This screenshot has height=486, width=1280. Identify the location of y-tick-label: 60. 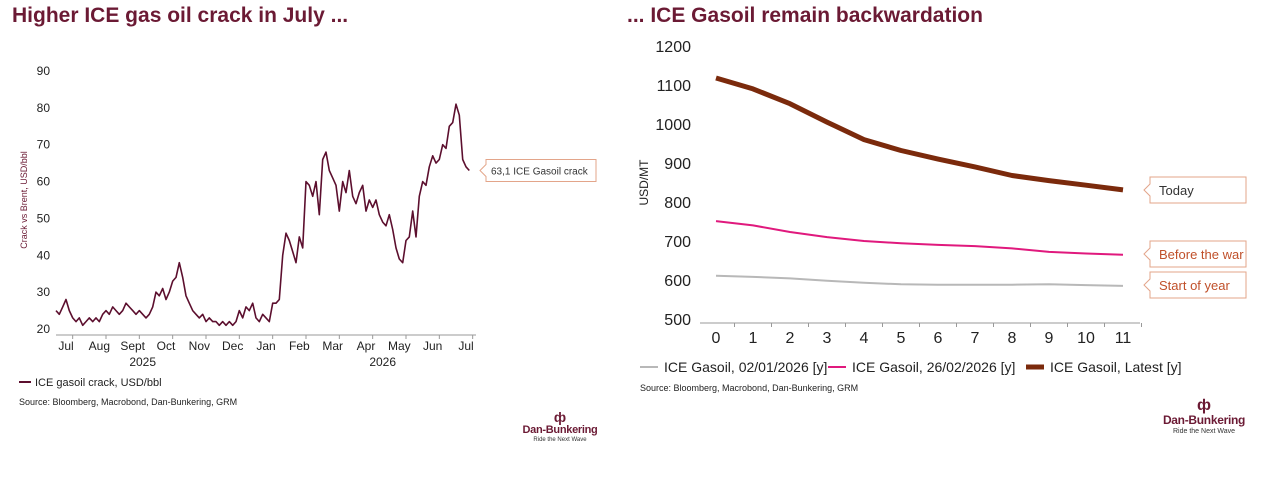
(44, 182).